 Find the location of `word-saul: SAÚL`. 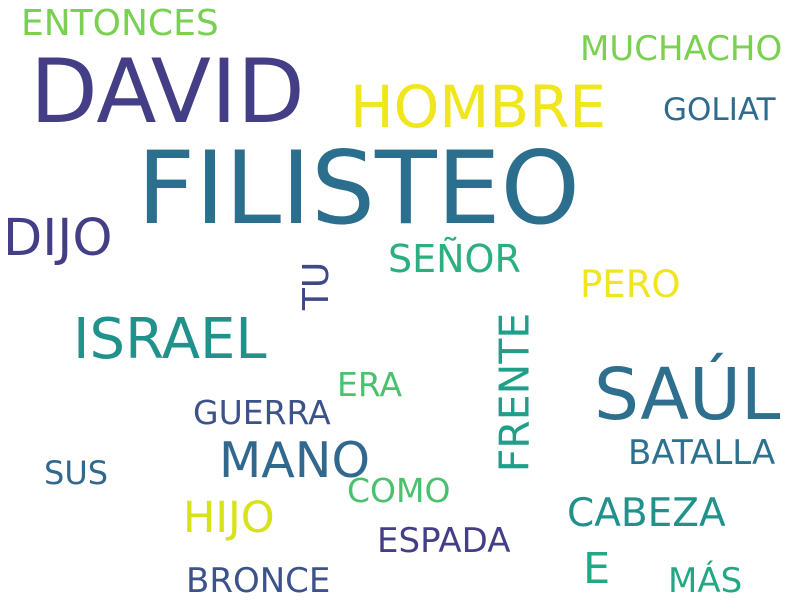

word-saul: SAÚL is located at coordinates (687, 394).